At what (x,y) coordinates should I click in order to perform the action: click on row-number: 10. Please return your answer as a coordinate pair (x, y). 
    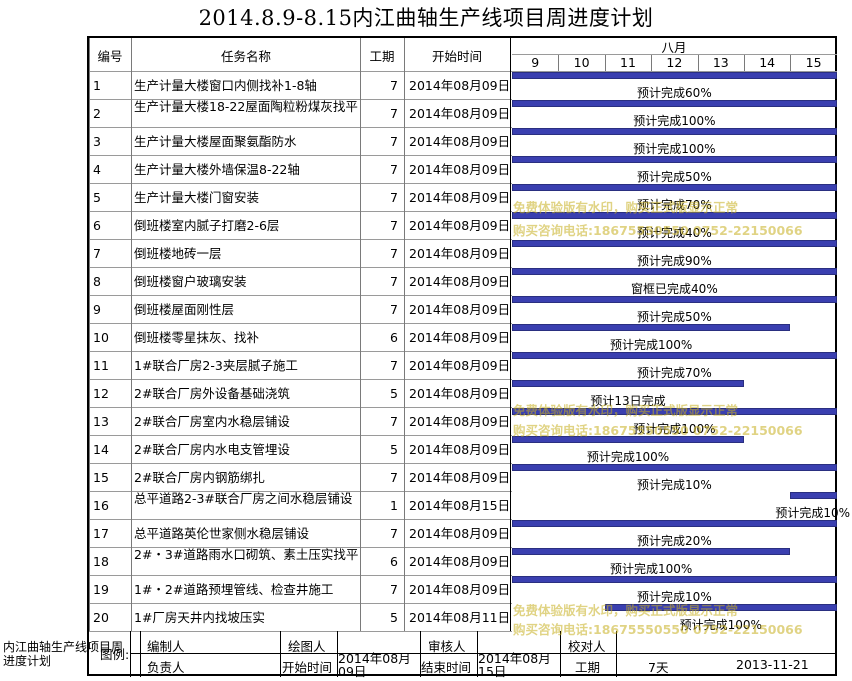
    Looking at the image, I should click on (101, 337).